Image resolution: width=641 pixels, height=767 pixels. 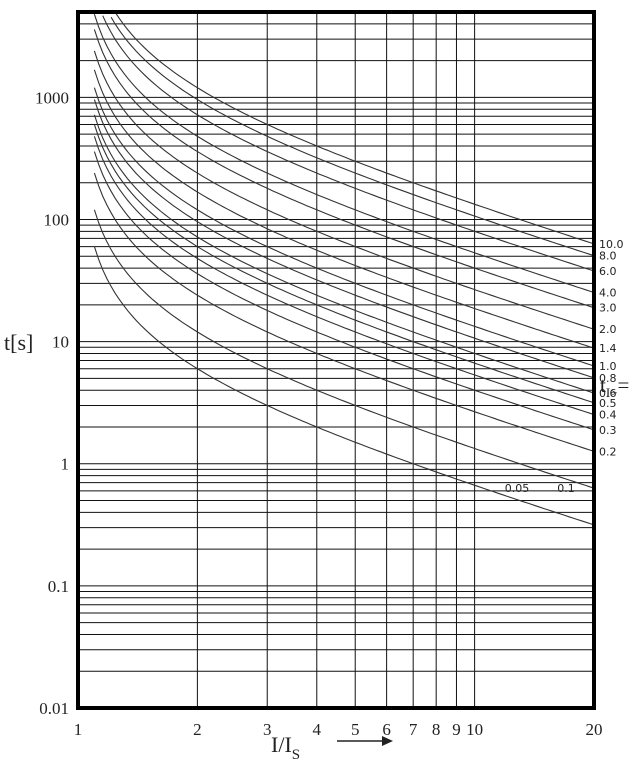 What do you see at coordinates (65, 464) in the screenshot?
I see `y-tick-label: 1` at bounding box center [65, 464].